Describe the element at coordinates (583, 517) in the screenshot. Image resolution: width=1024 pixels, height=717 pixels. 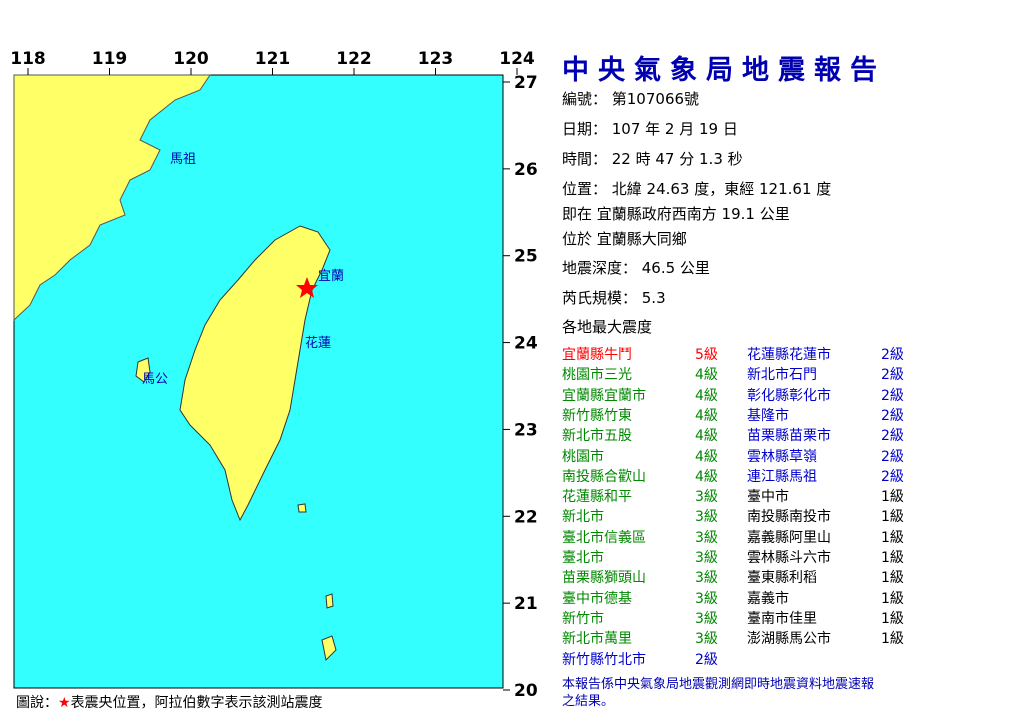
I see `station-name: 新北市` at that location.